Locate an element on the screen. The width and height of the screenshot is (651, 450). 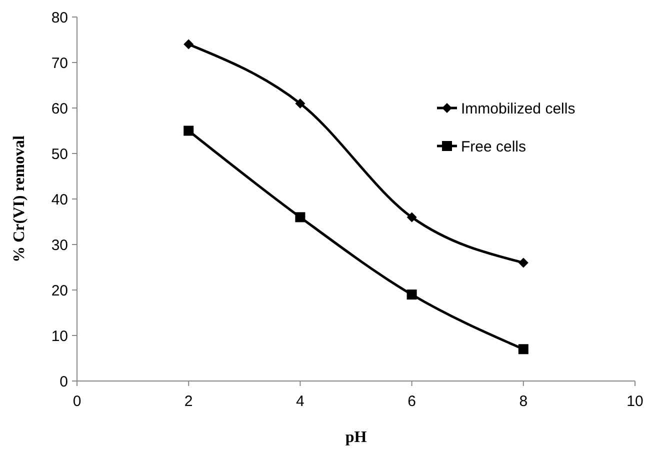
y-tick-label: 60 is located at coordinates (59, 109).